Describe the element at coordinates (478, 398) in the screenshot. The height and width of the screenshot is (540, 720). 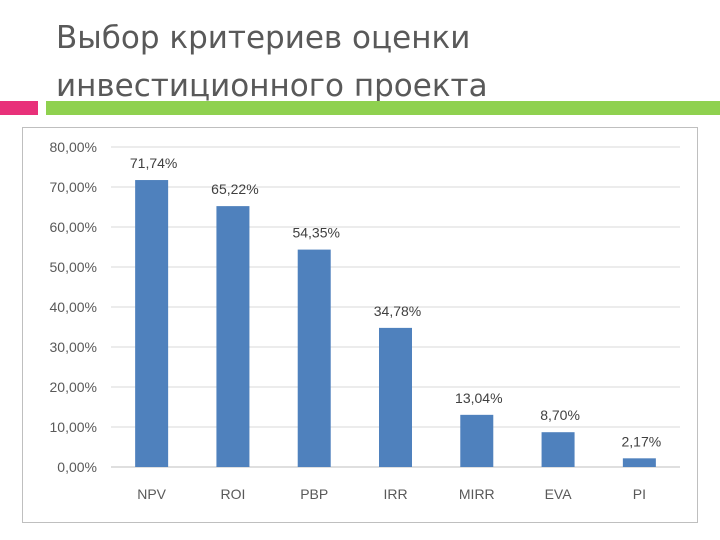
I see `data-label-mirr: 13,04%` at that location.